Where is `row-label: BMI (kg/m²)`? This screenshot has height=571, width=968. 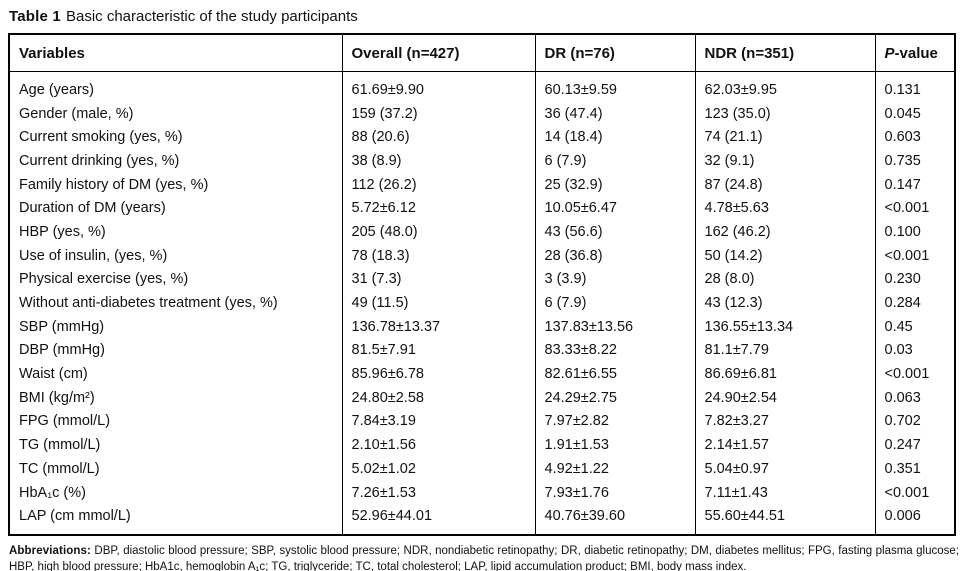 row-label: BMI (kg/m²) is located at coordinates (57, 397).